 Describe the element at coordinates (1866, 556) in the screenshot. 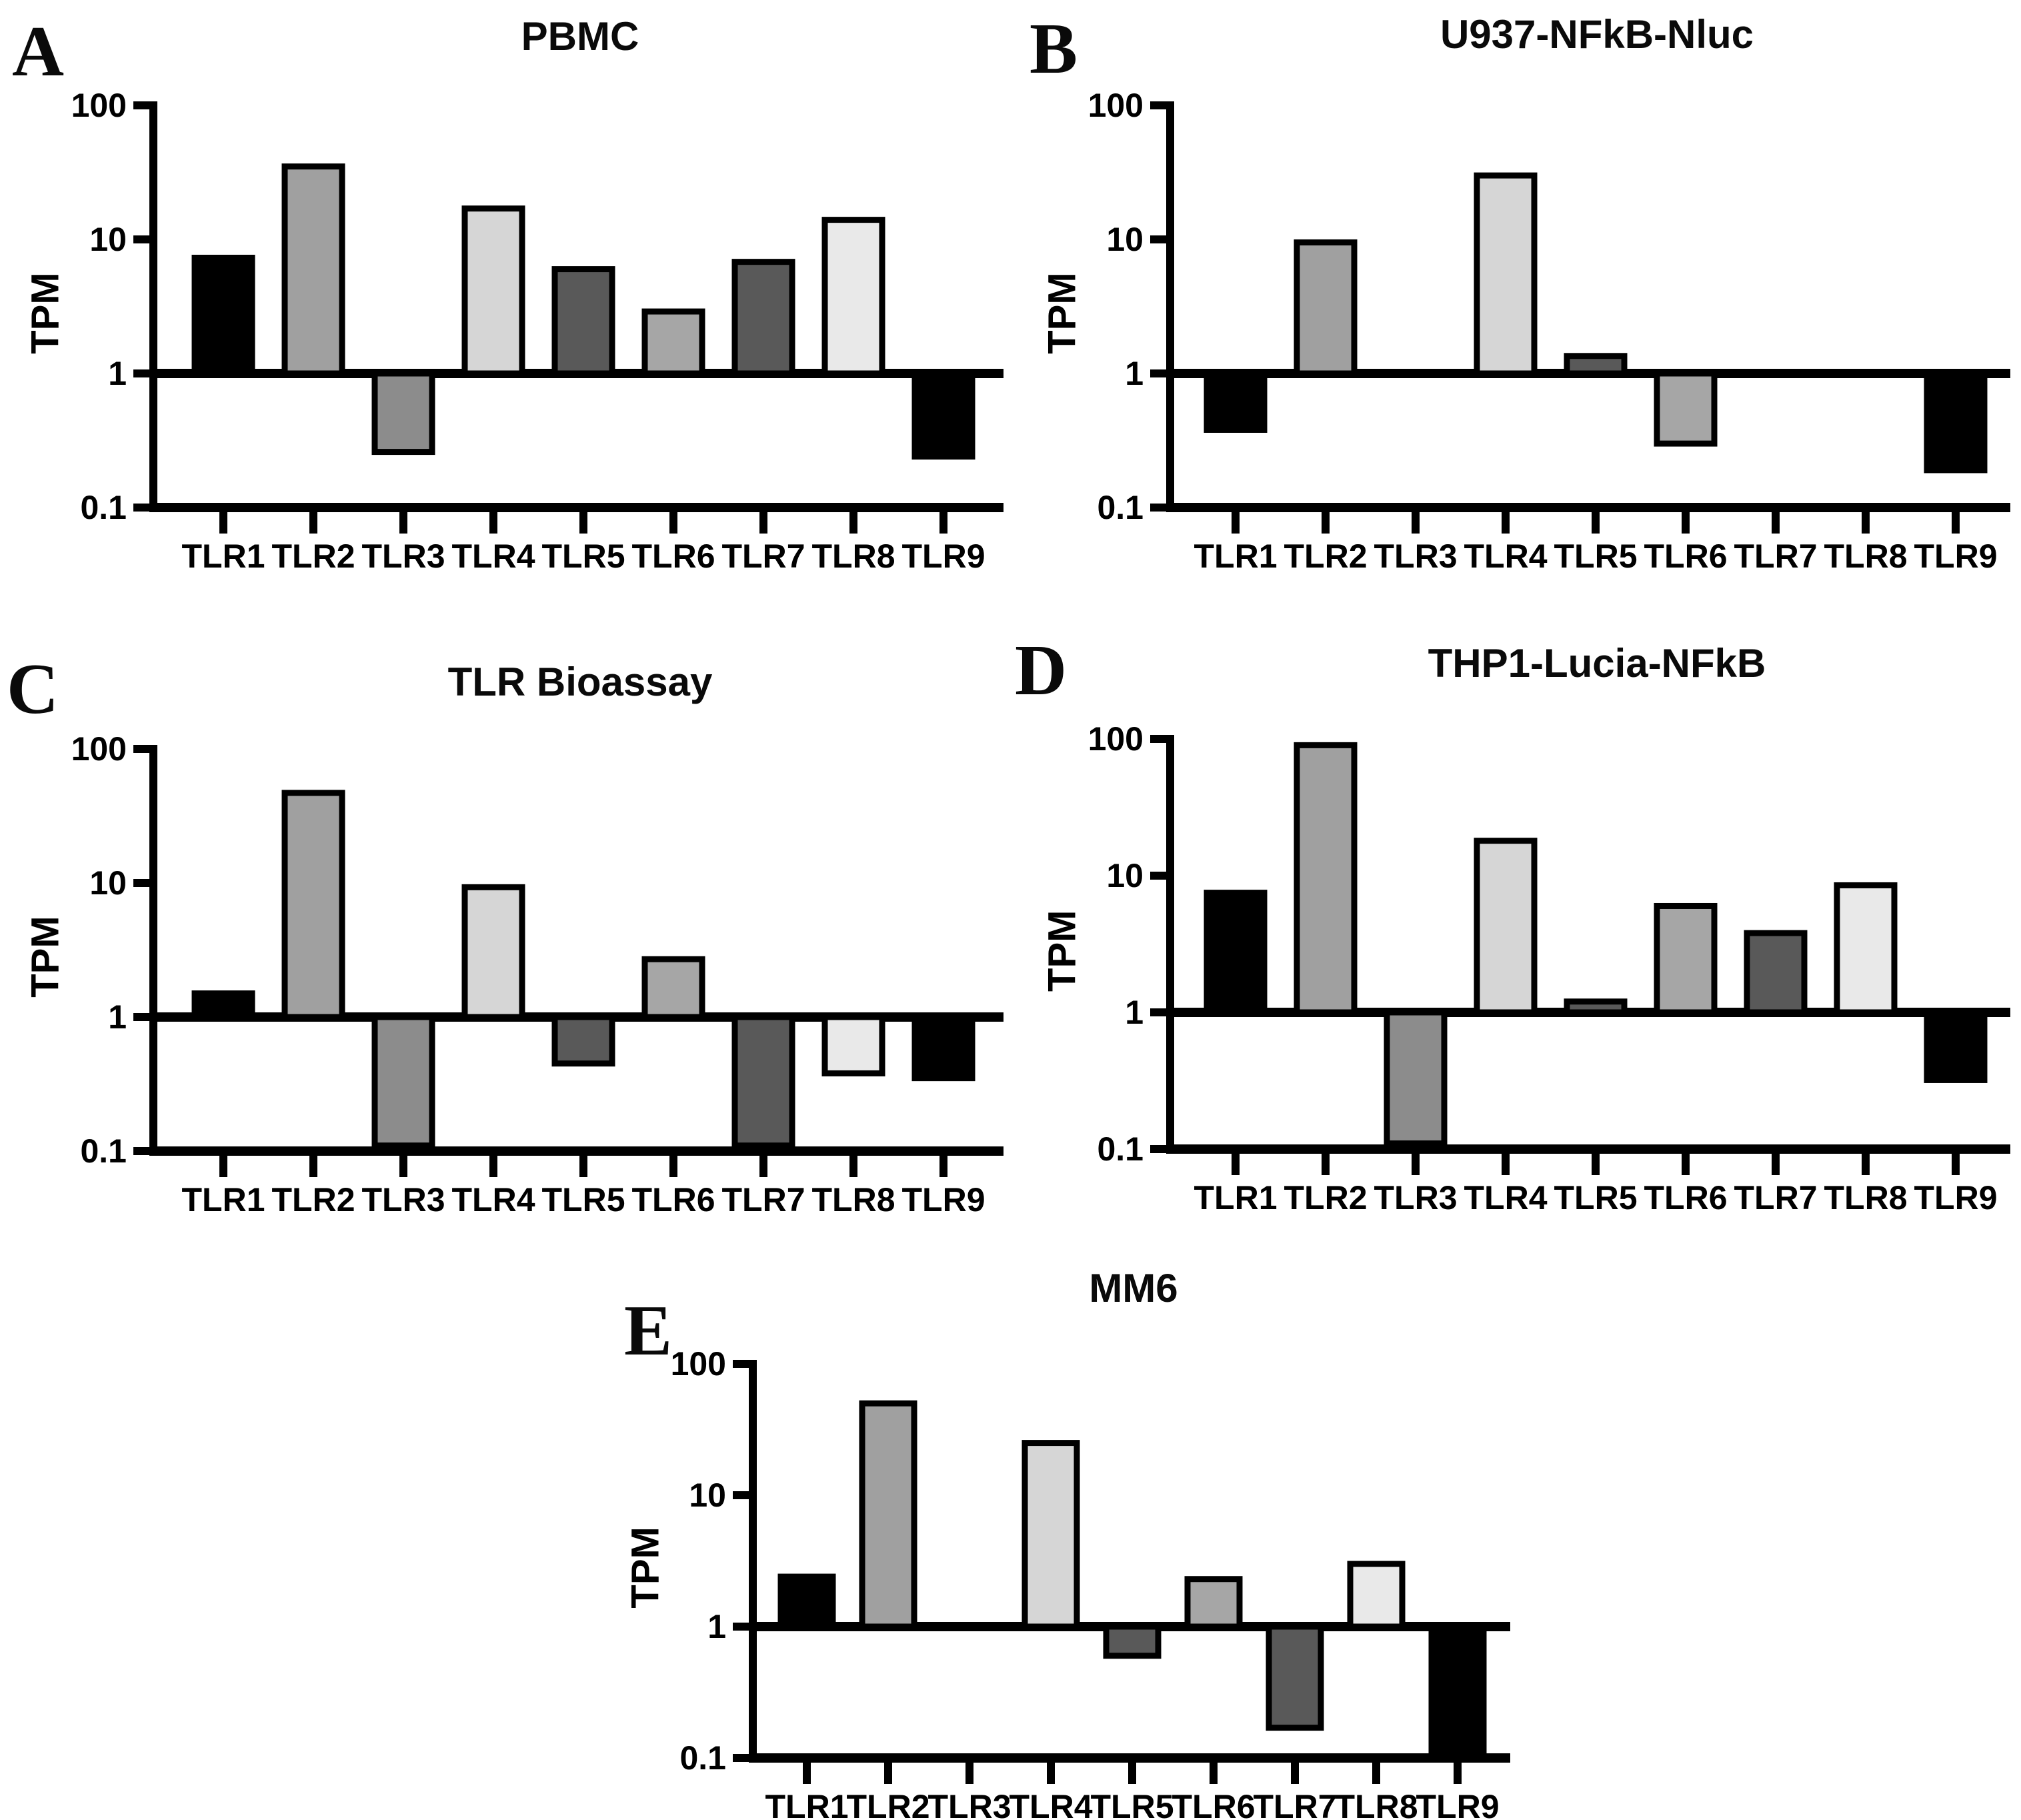

I see `x-tick-label: TLR8` at that location.